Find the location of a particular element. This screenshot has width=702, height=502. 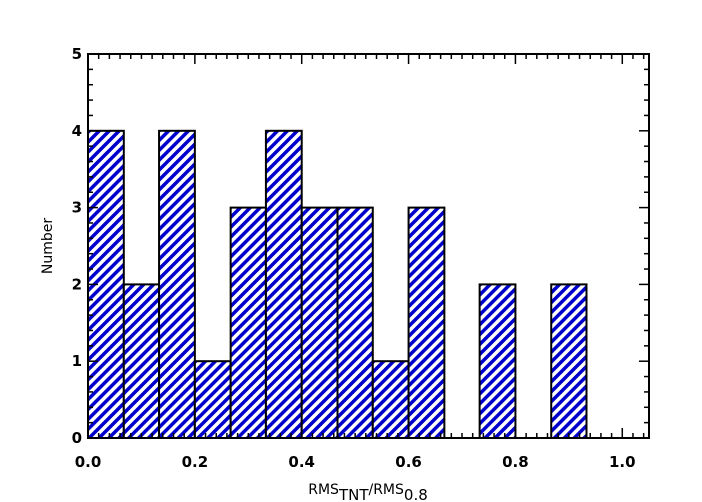

x-tick-label-3: 0.6 is located at coordinates (408, 462).